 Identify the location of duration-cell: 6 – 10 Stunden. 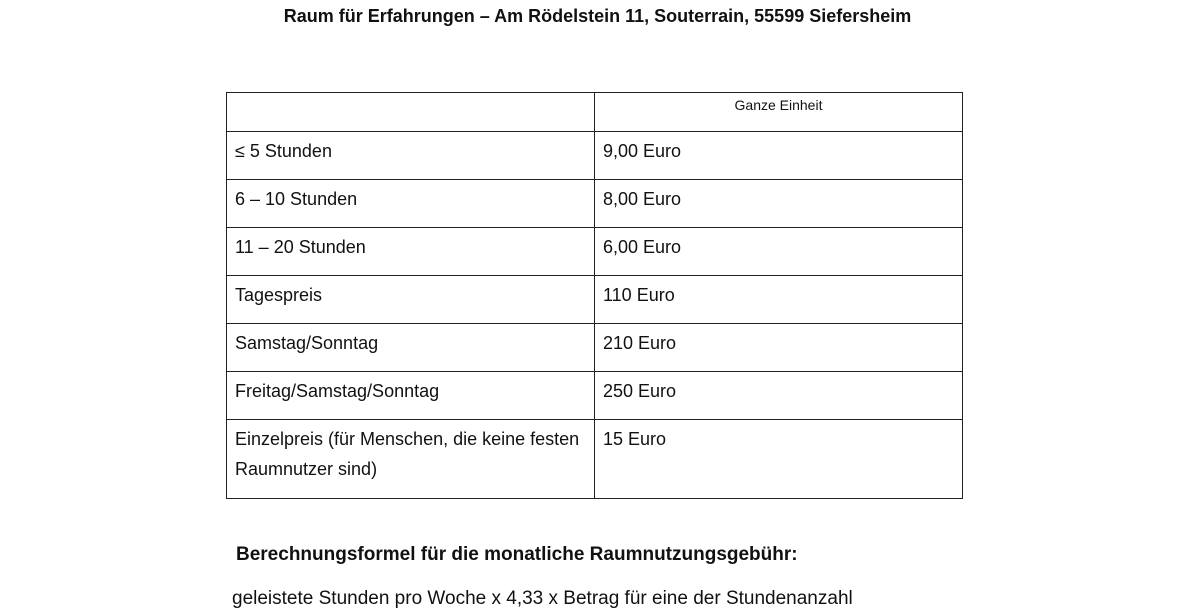
(410, 203).